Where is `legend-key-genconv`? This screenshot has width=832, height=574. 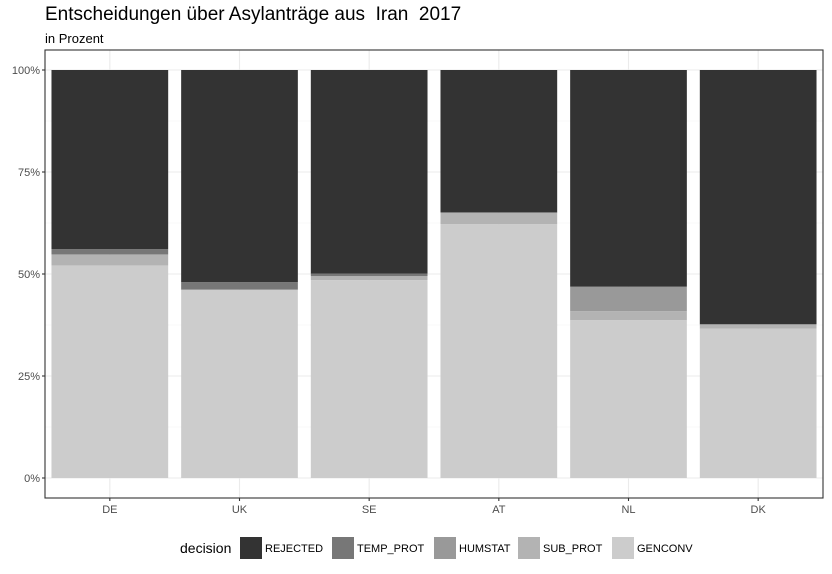 legend-key-genconv is located at coordinates (623, 548).